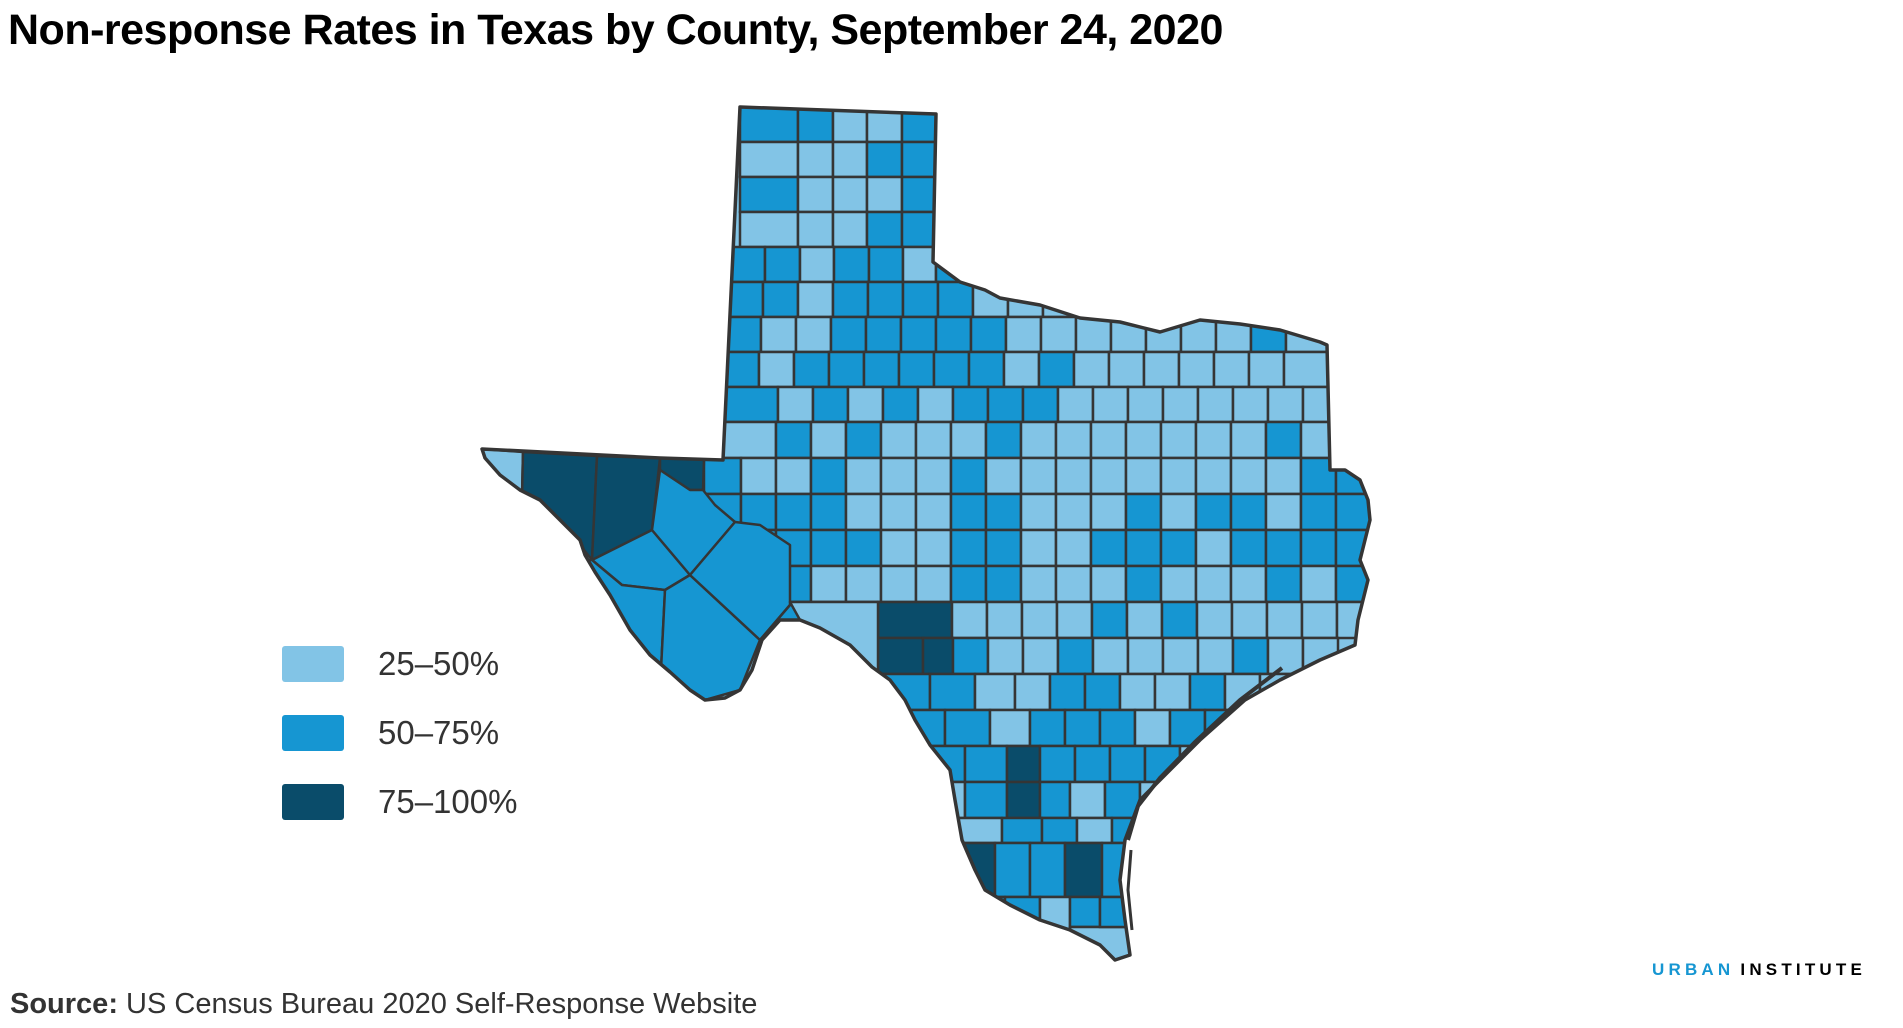 The width and height of the screenshot is (1903, 1028). What do you see at coordinates (313, 664) in the screenshot?
I see `legend-swatch-low` at bounding box center [313, 664].